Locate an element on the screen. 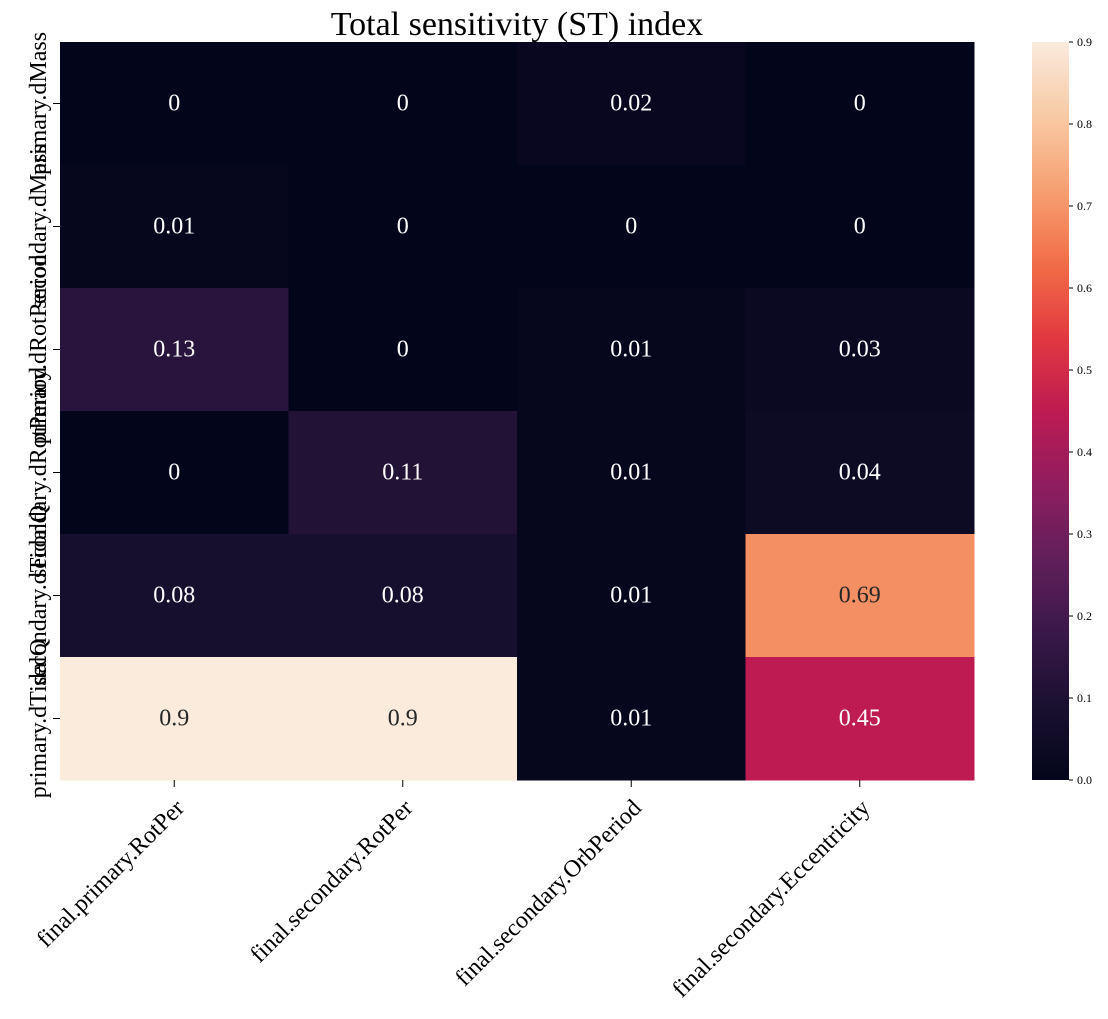 The image size is (1108, 1019). x-tick-label: final.secondary.RotPer is located at coordinates (331, 881).